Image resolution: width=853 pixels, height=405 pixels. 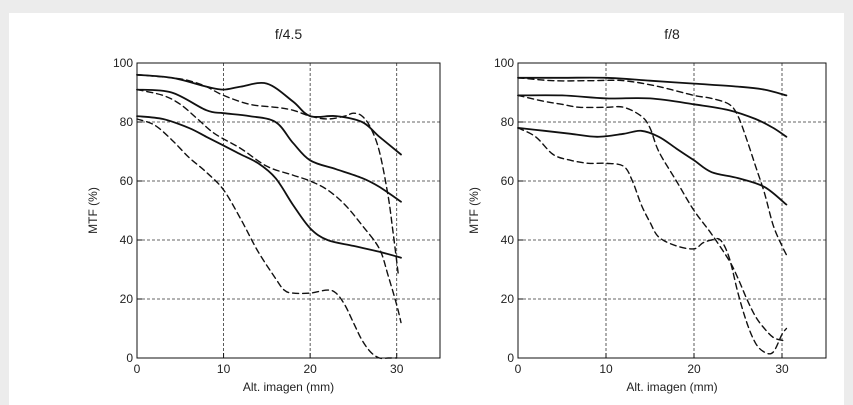 What do you see at coordinates (672, 34) in the screenshot?
I see `chart-title: f/8` at bounding box center [672, 34].